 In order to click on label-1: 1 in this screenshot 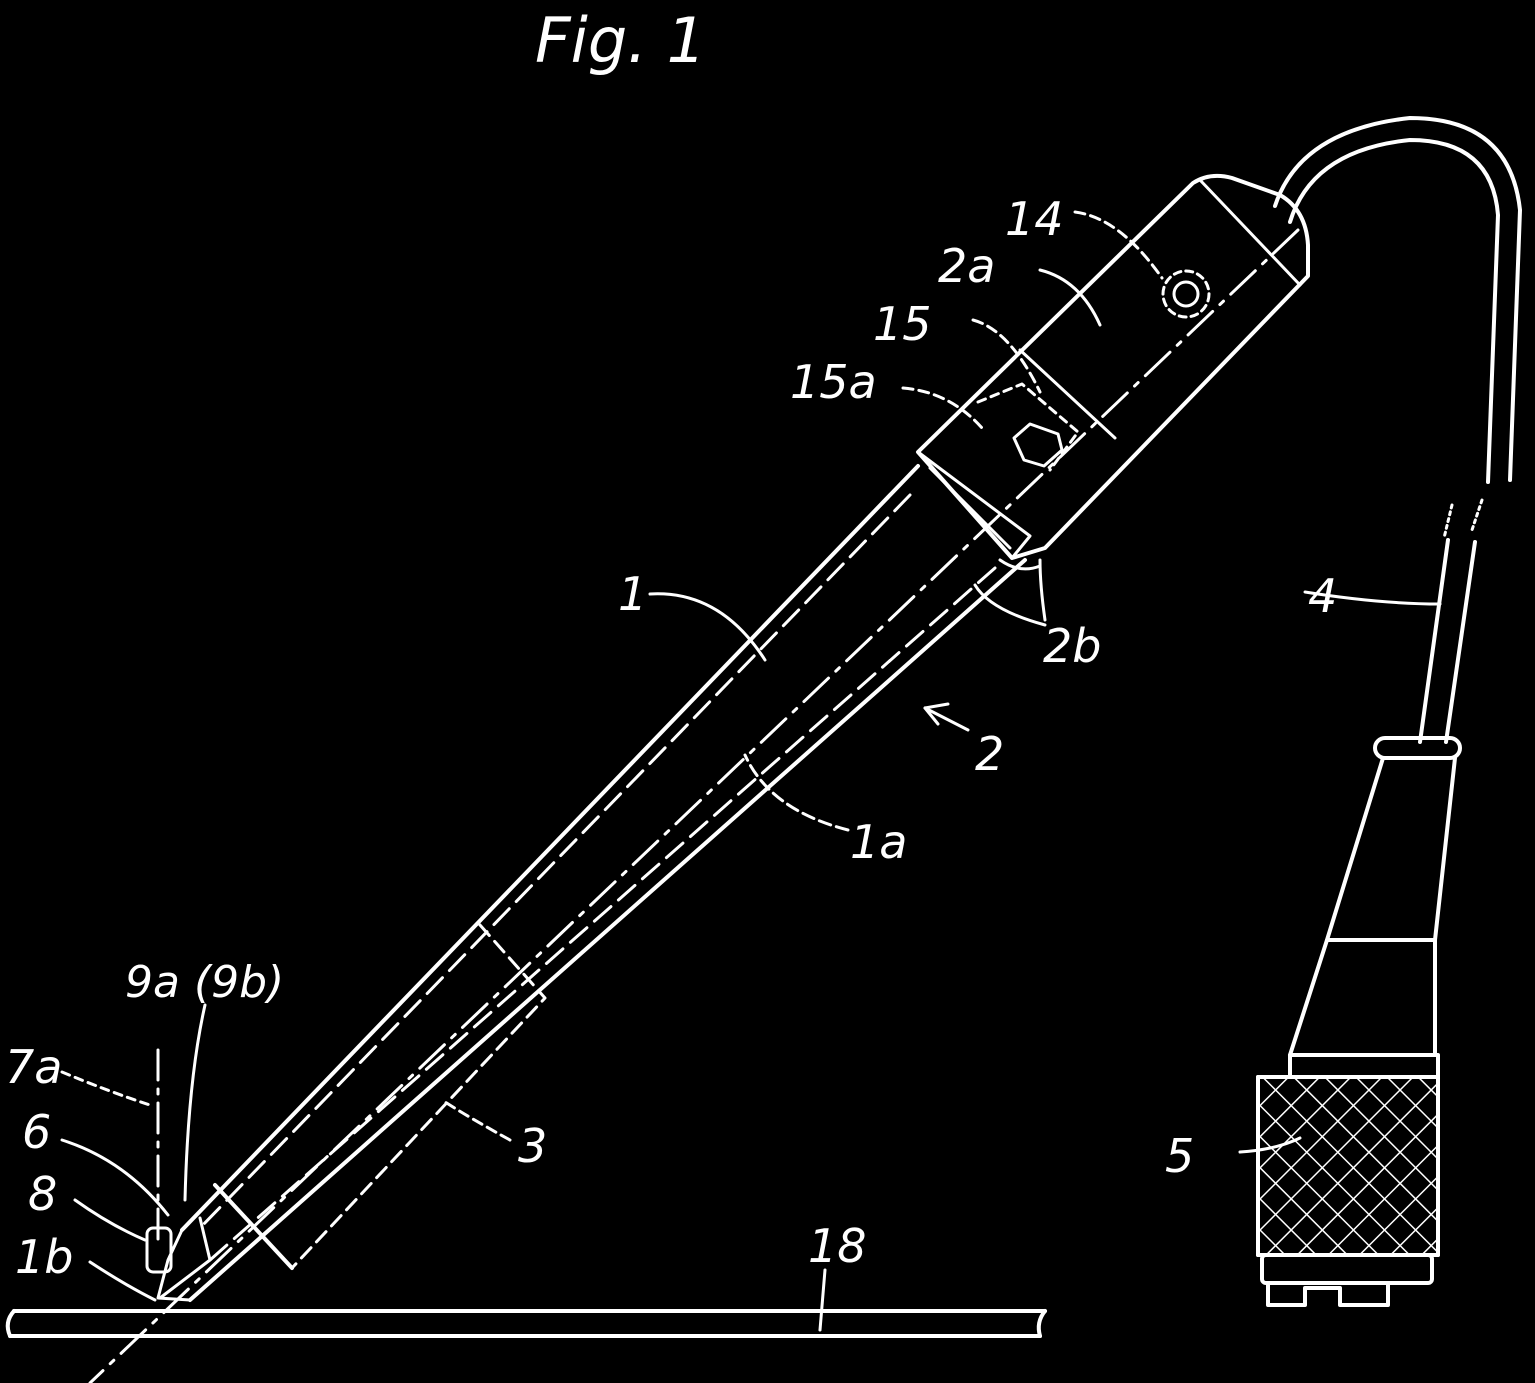, I will do `click(632, 594)`.